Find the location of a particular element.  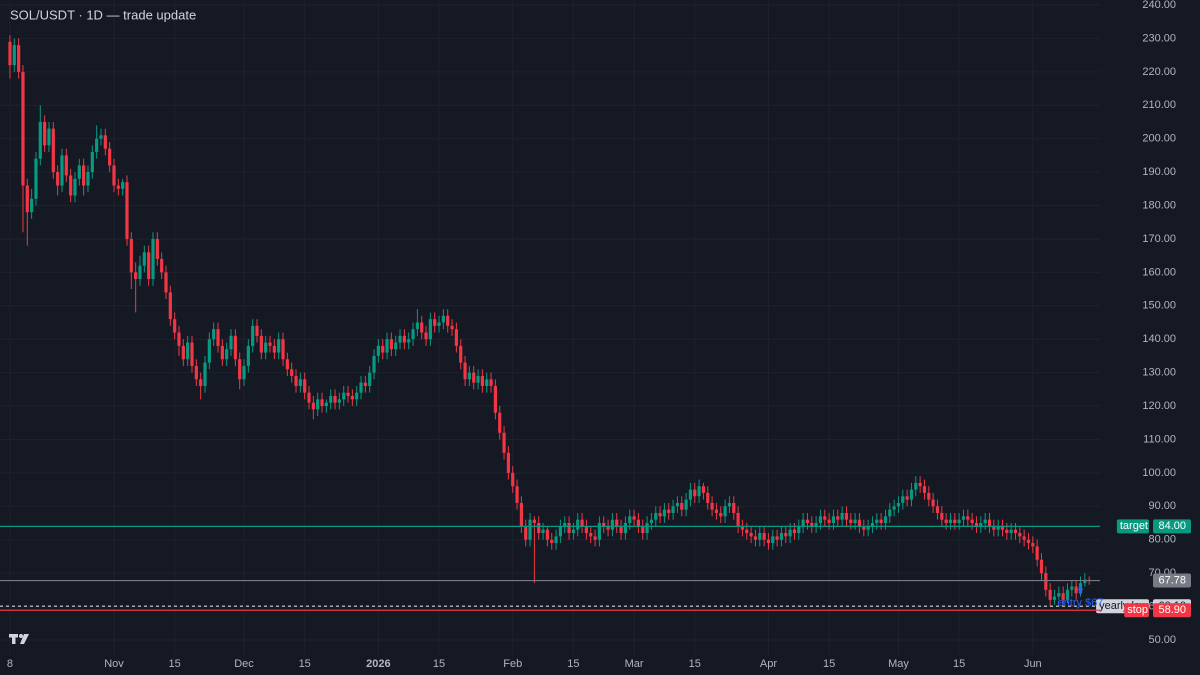

y-tick-label: 120.00 is located at coordinates (1159, 406).